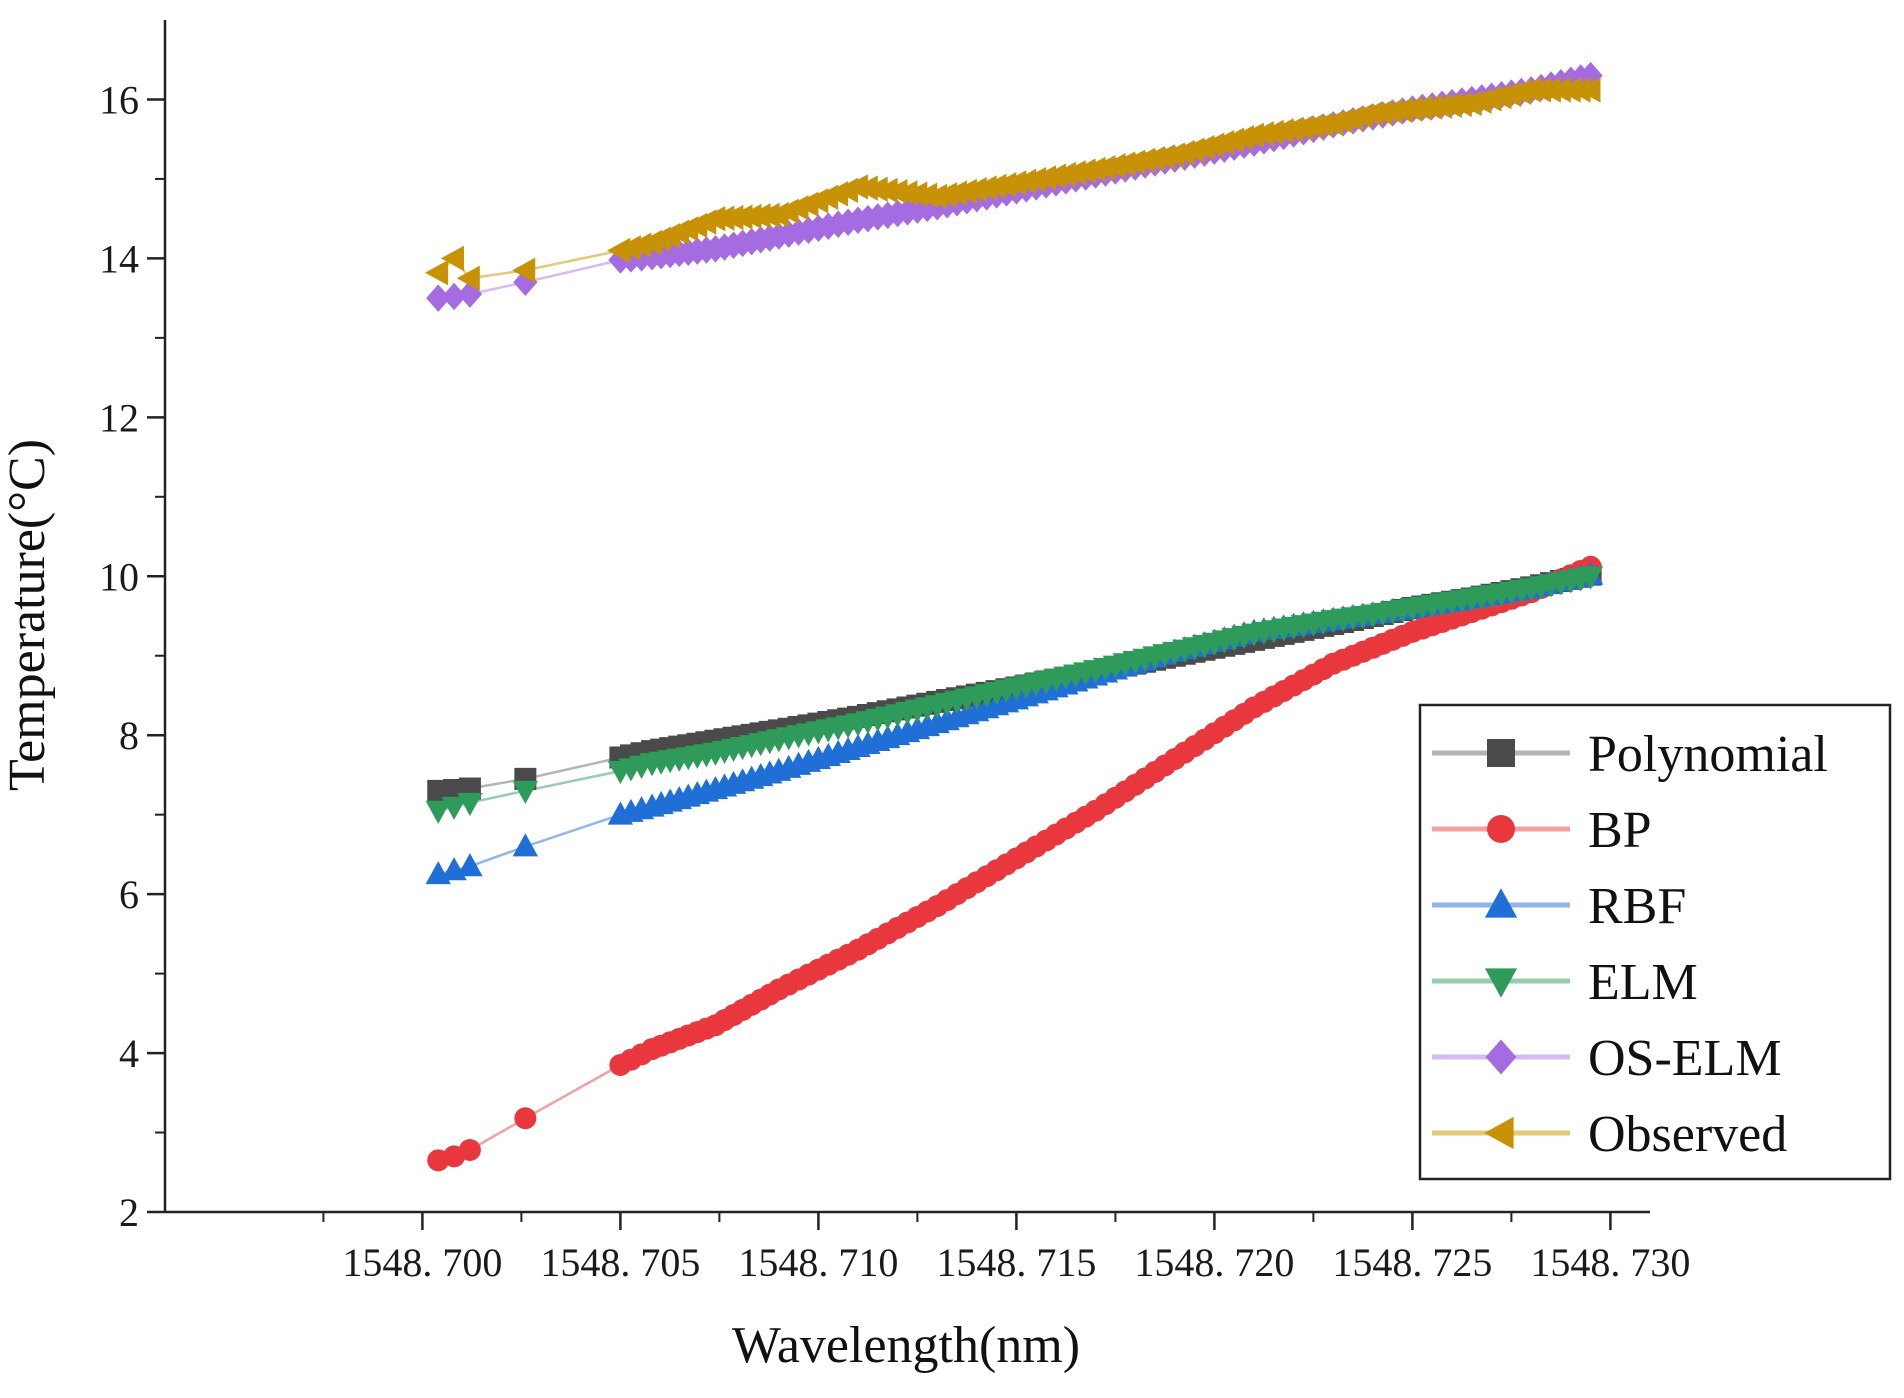 The height and width of the screenshot is (1398, 1904). What do you see at coordinates (525, 1118) in the screenshot?
I see `data-point-bp` at bounding box center [525, 1118].